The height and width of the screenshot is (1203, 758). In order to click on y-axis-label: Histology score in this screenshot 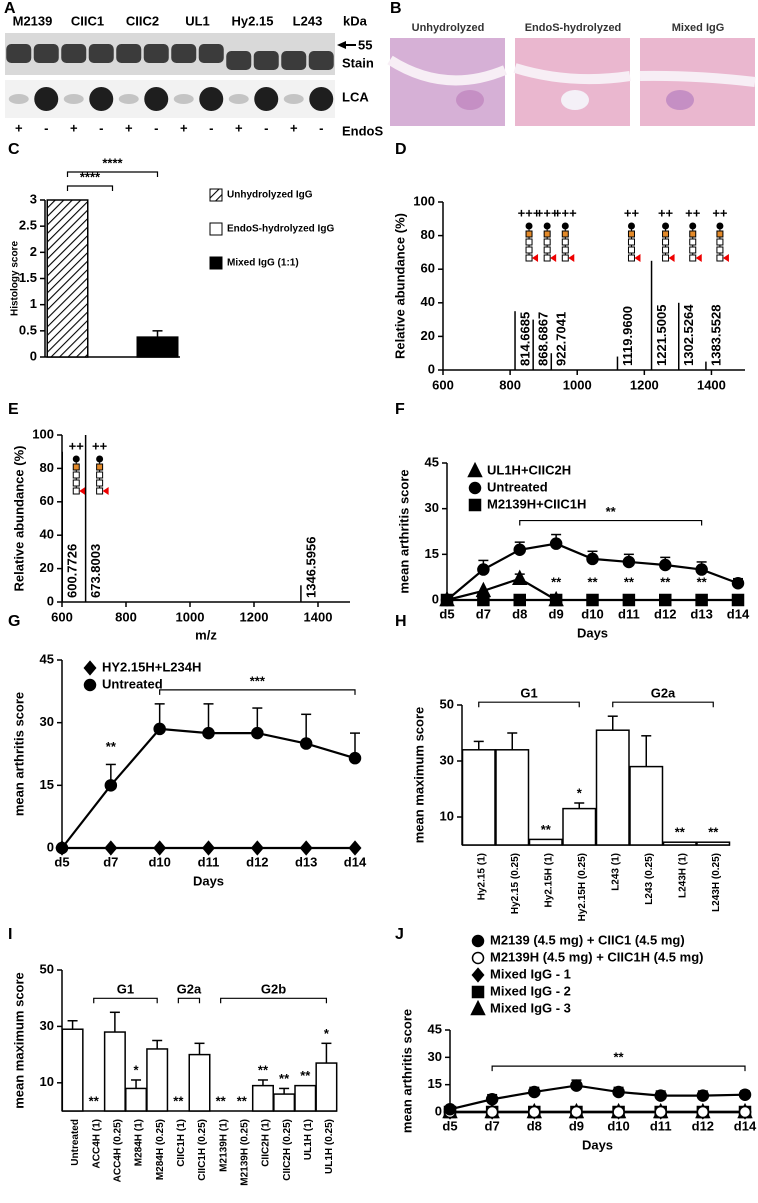, I will do `click(15, 278)`.